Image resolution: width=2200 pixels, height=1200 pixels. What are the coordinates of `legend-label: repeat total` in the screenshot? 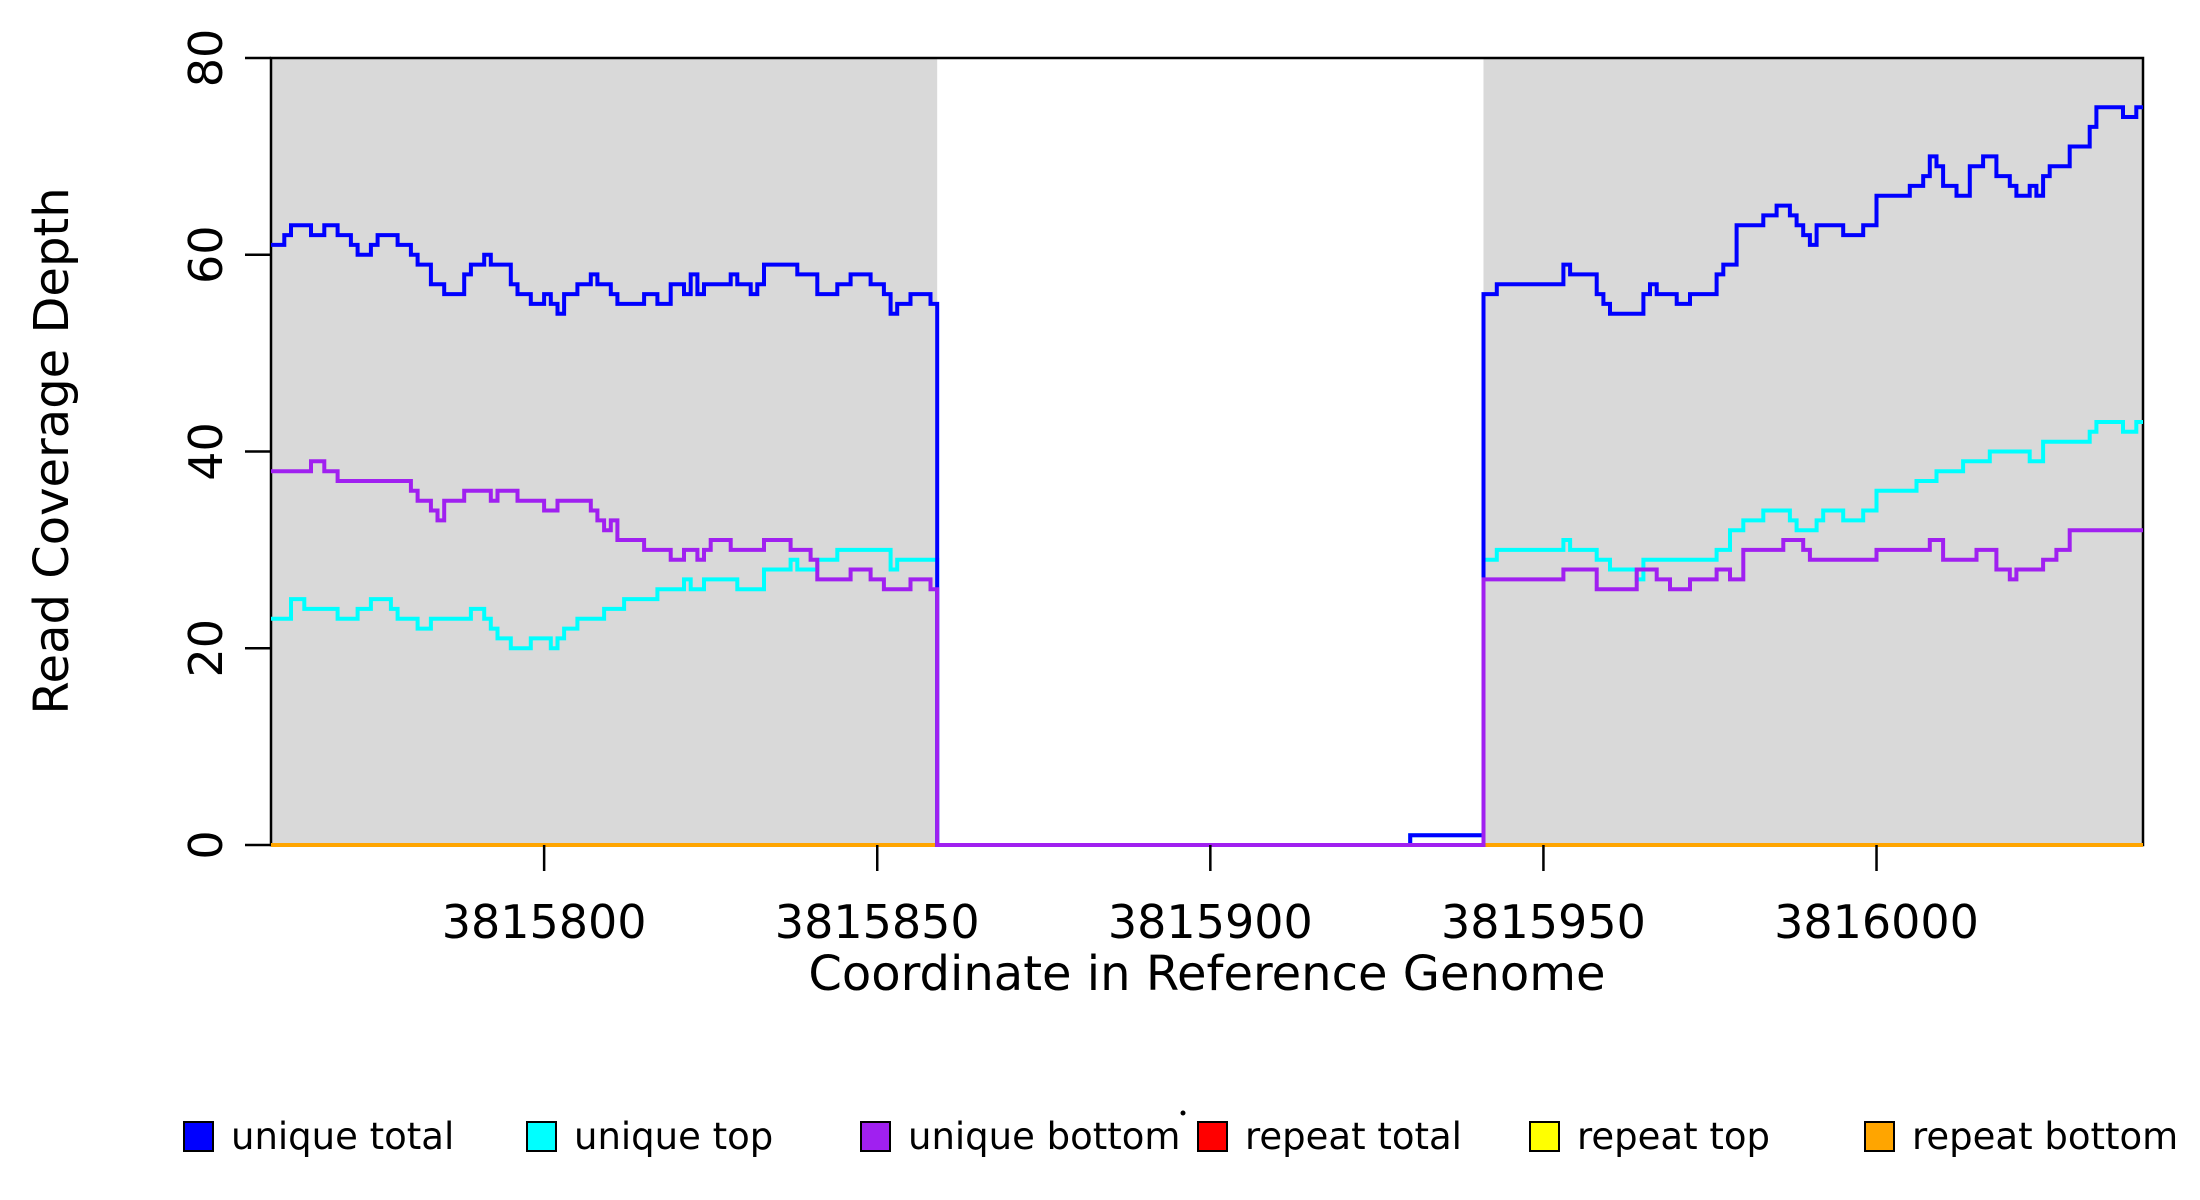 It's located at (1353, 1136).